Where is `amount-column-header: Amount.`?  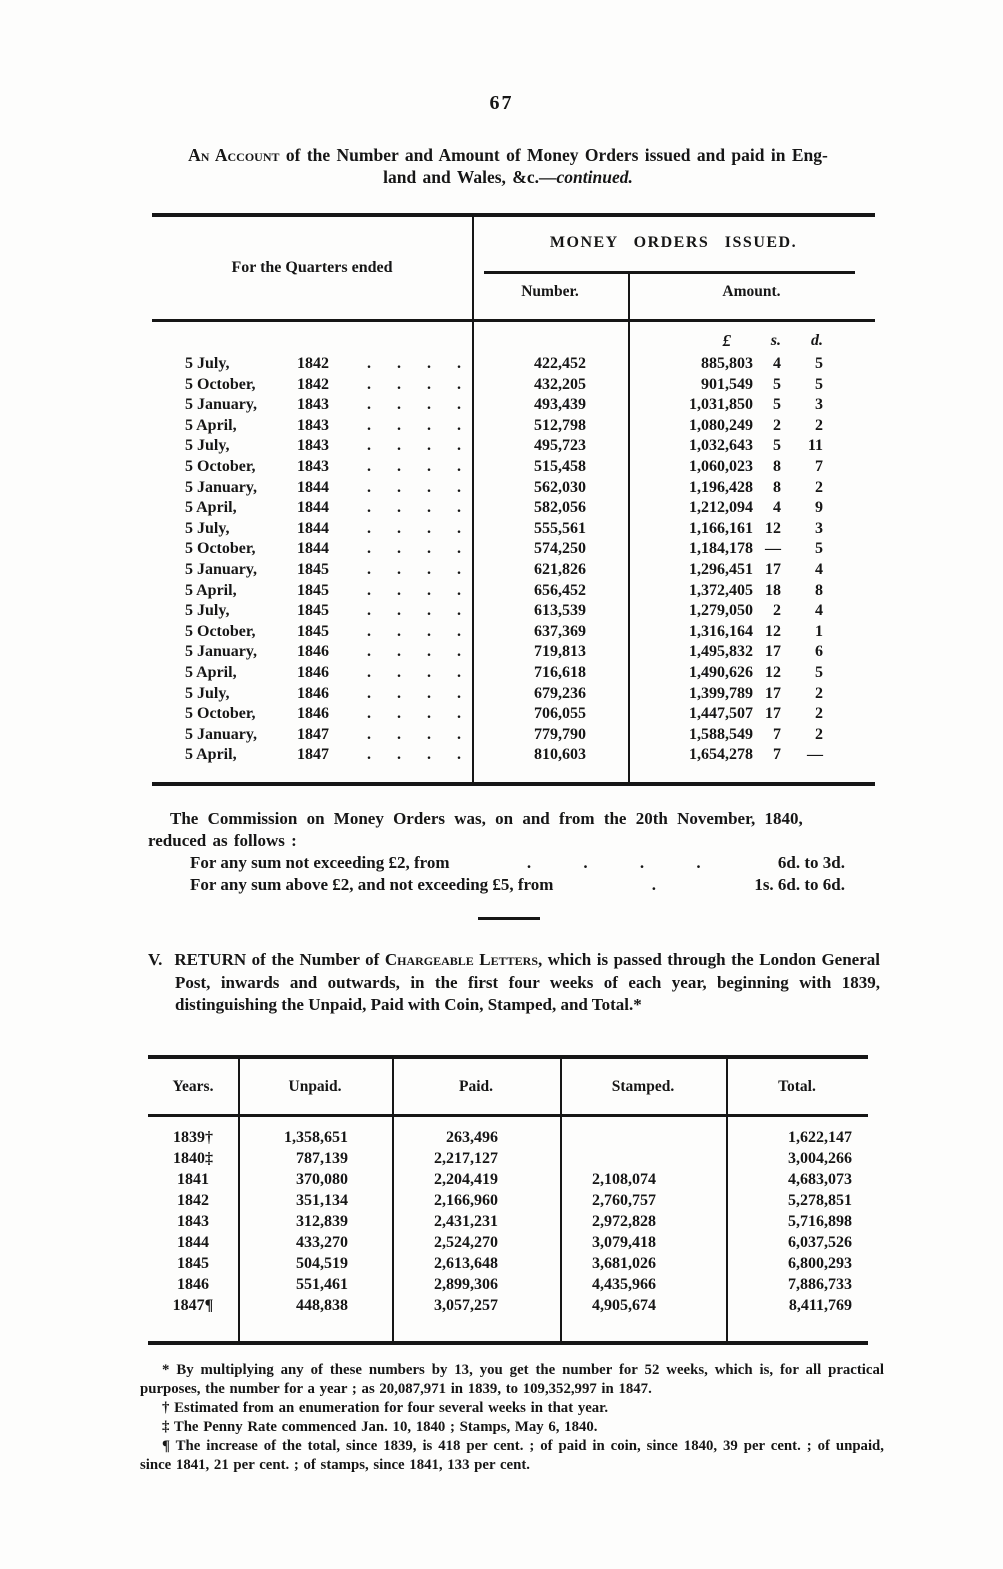 amount-column-header: Amount. is located at coordinates (751, 291).